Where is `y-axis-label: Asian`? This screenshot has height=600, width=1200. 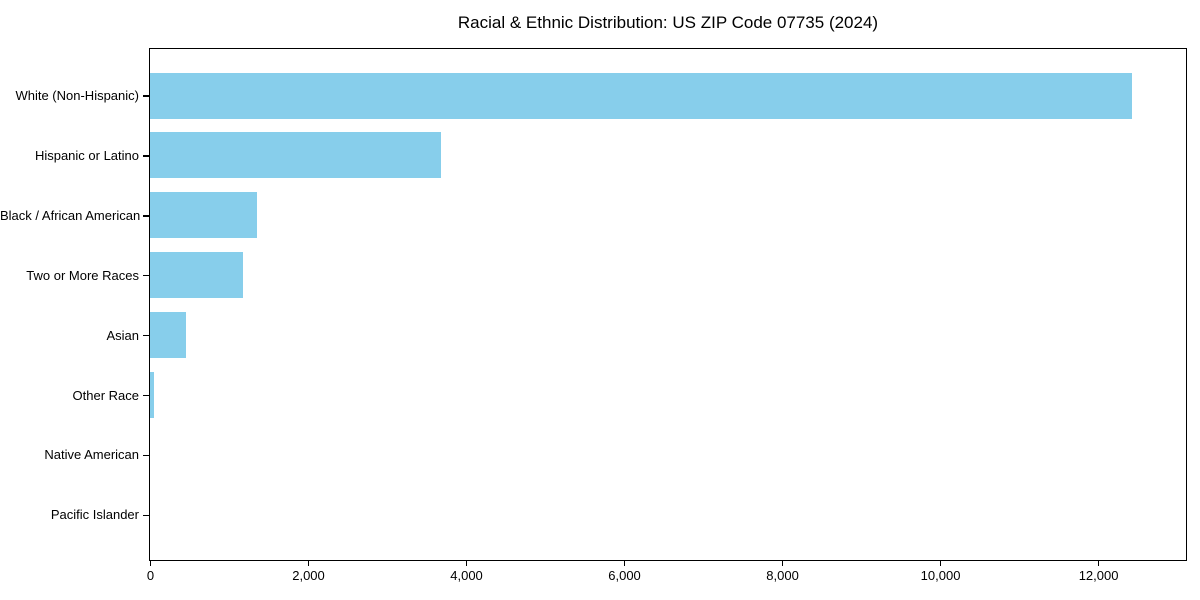
y-axis-label: Asian is located at coordinates (122, 335).